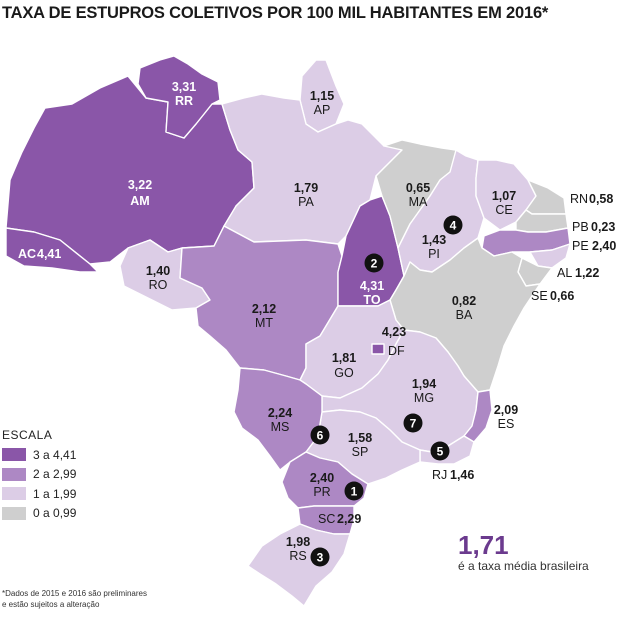 Image resolution: width=620 pixels, height=626 pixels. I want to click on label-ac-abbr: AC, so click(27, 254).